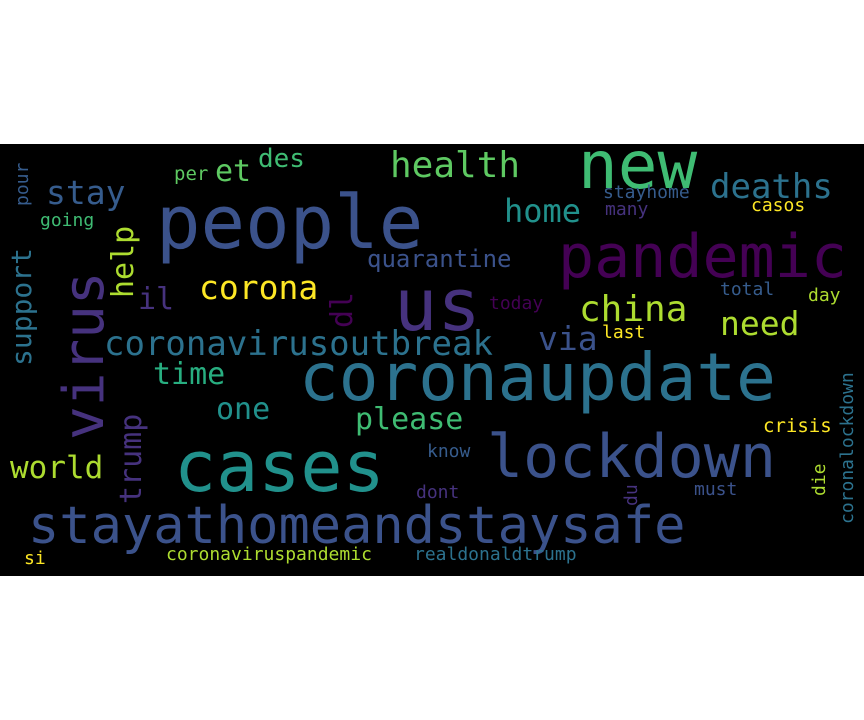 Image resolution: width=864 pixels, height=720 pixels. What do you see at coordinates (298, 344) in the screenshot?
I see `word-coronavirusoutbreak: coronavirusoutbreak` at bounding box center [298, 344].